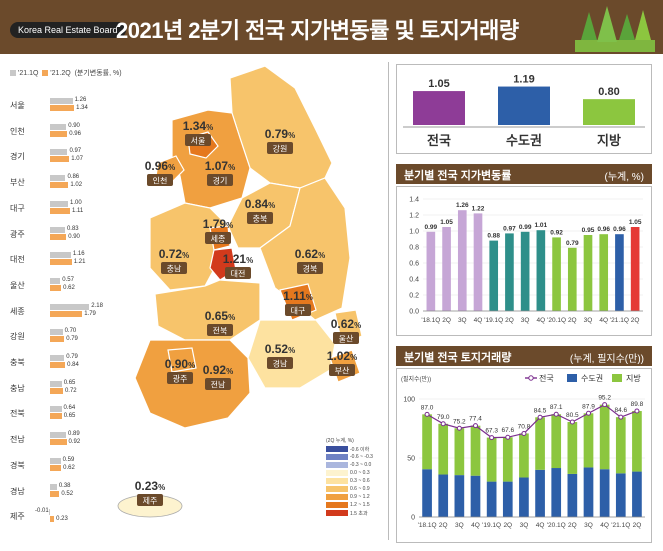 This screenshot has width=663, height=551. I want to click on map-value-label: 1.34%, so click(198, 126).